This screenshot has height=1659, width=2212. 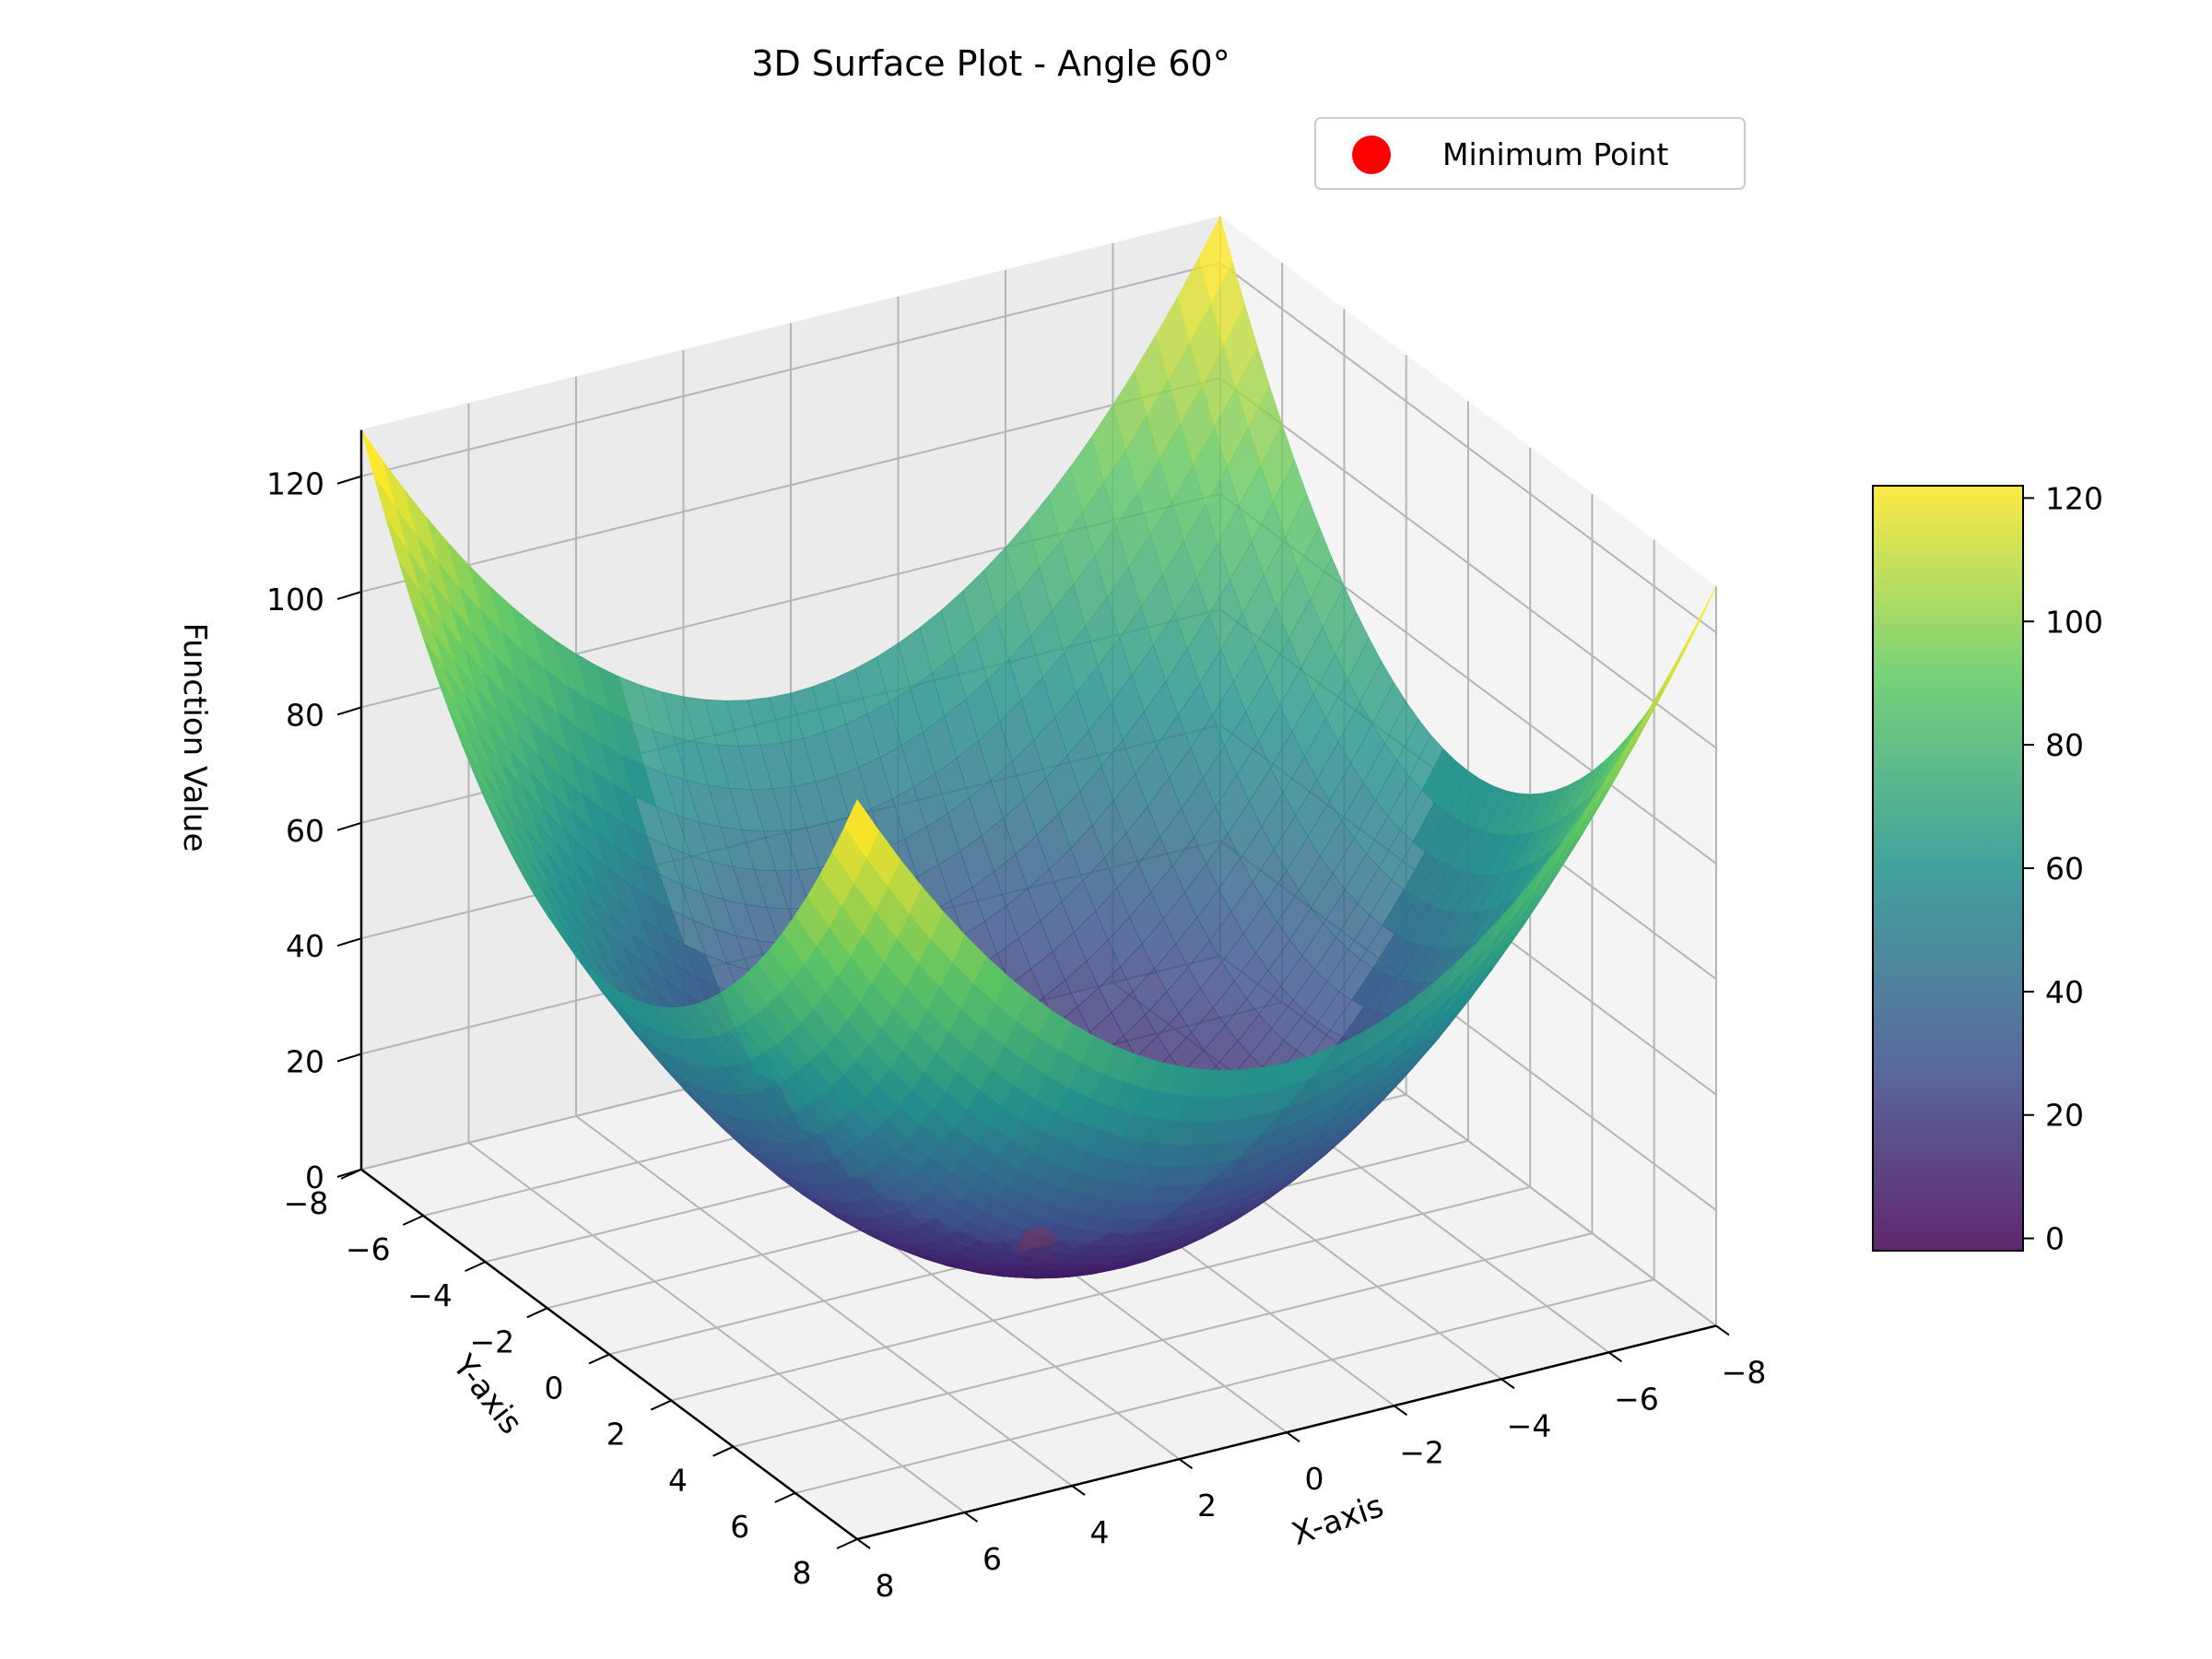 What do you see at coordinates (295, 600) in the screenshot?
I see `z-tick-label: 100` at bounding box center [295, 600].